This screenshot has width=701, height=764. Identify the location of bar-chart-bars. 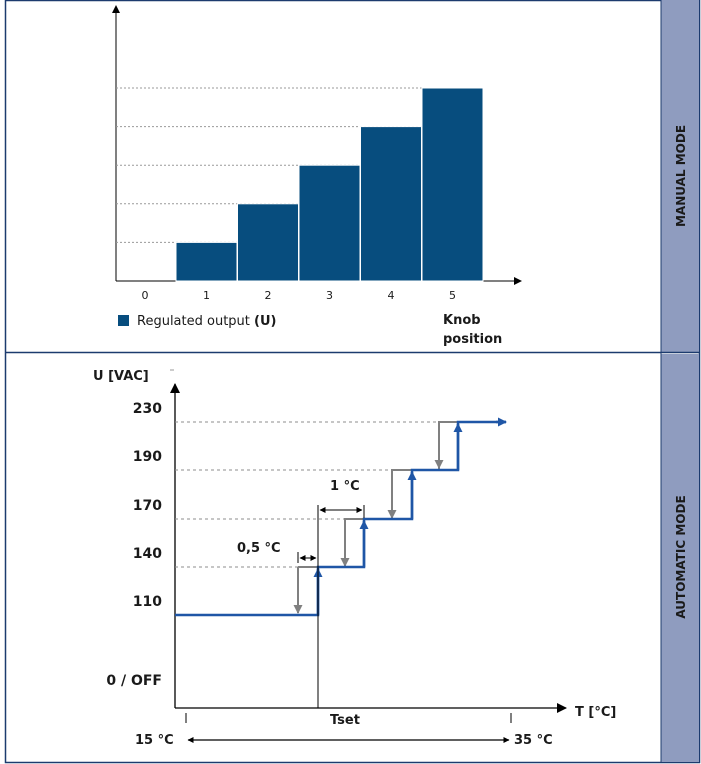
(329, 184).